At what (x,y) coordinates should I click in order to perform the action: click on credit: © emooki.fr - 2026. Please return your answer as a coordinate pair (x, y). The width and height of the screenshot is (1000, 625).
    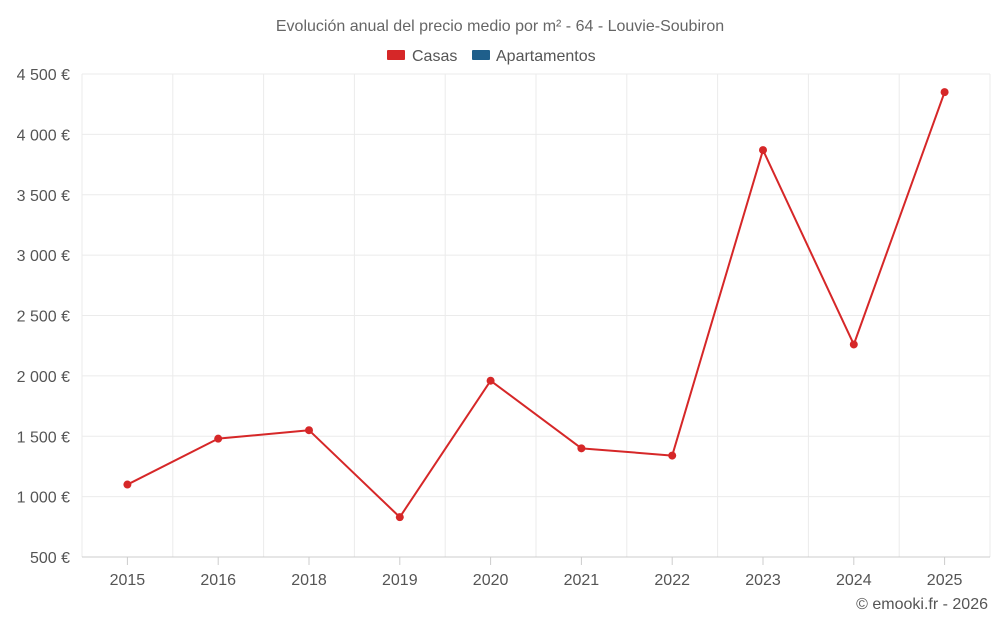
    Looking at the image, I should click on (922, 604).